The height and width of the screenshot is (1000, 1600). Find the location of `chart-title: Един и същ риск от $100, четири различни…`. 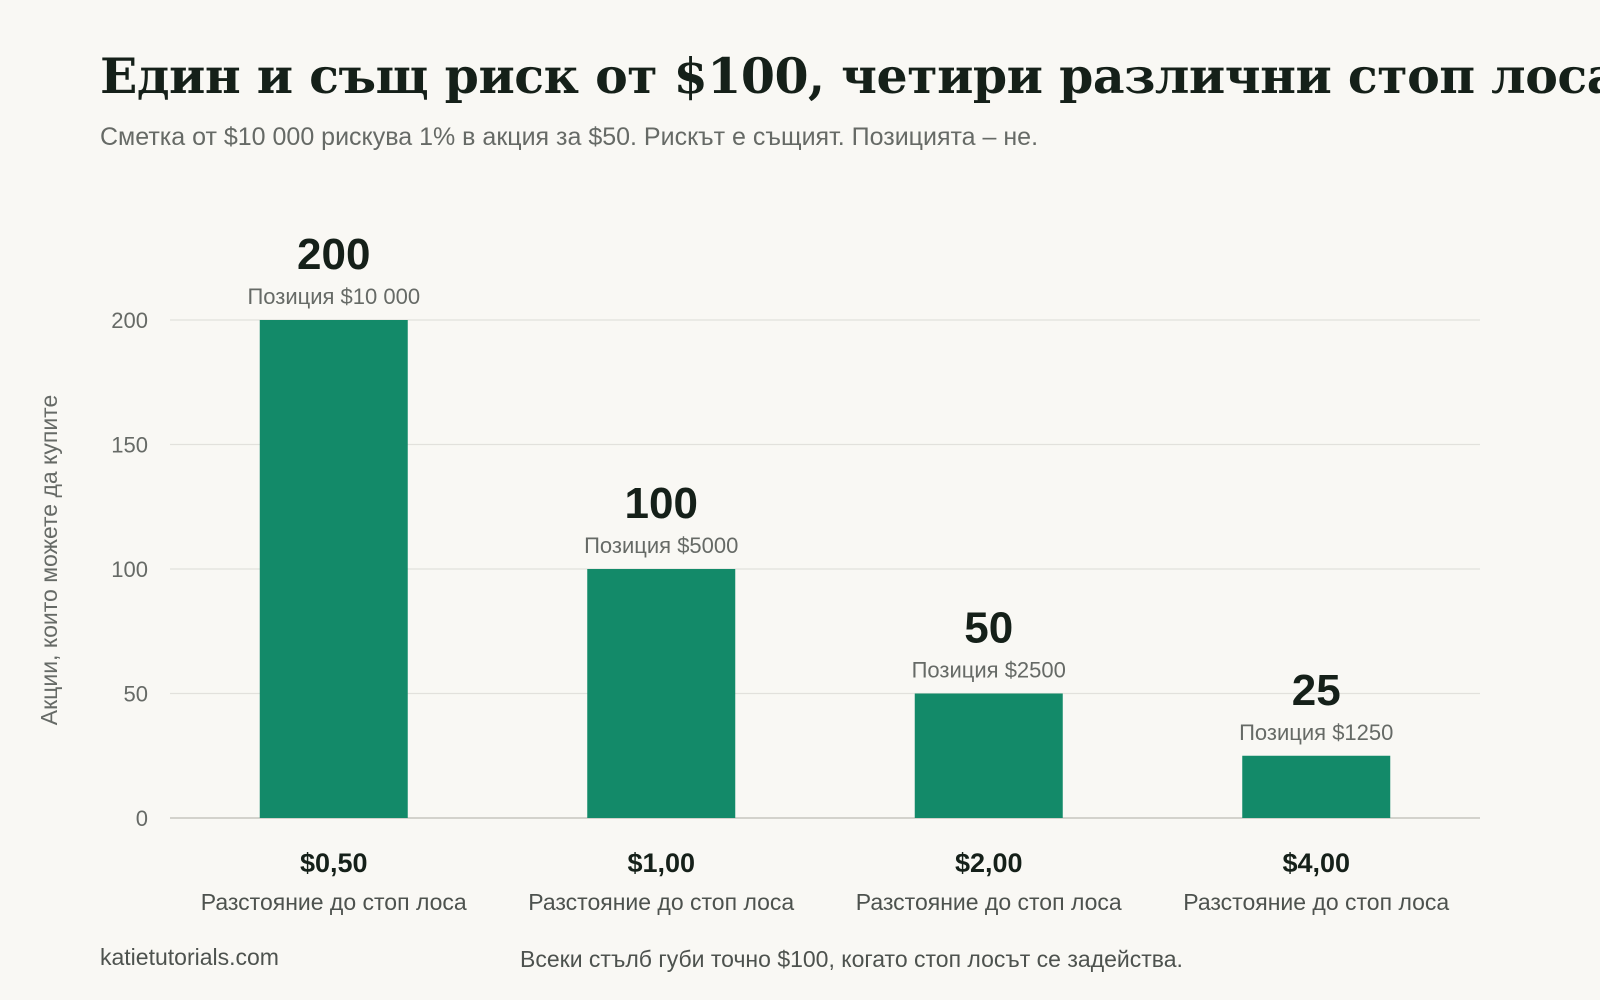

chart-title: Един и същ риск от $100, четири различни… is located at coordinates (850, 76).